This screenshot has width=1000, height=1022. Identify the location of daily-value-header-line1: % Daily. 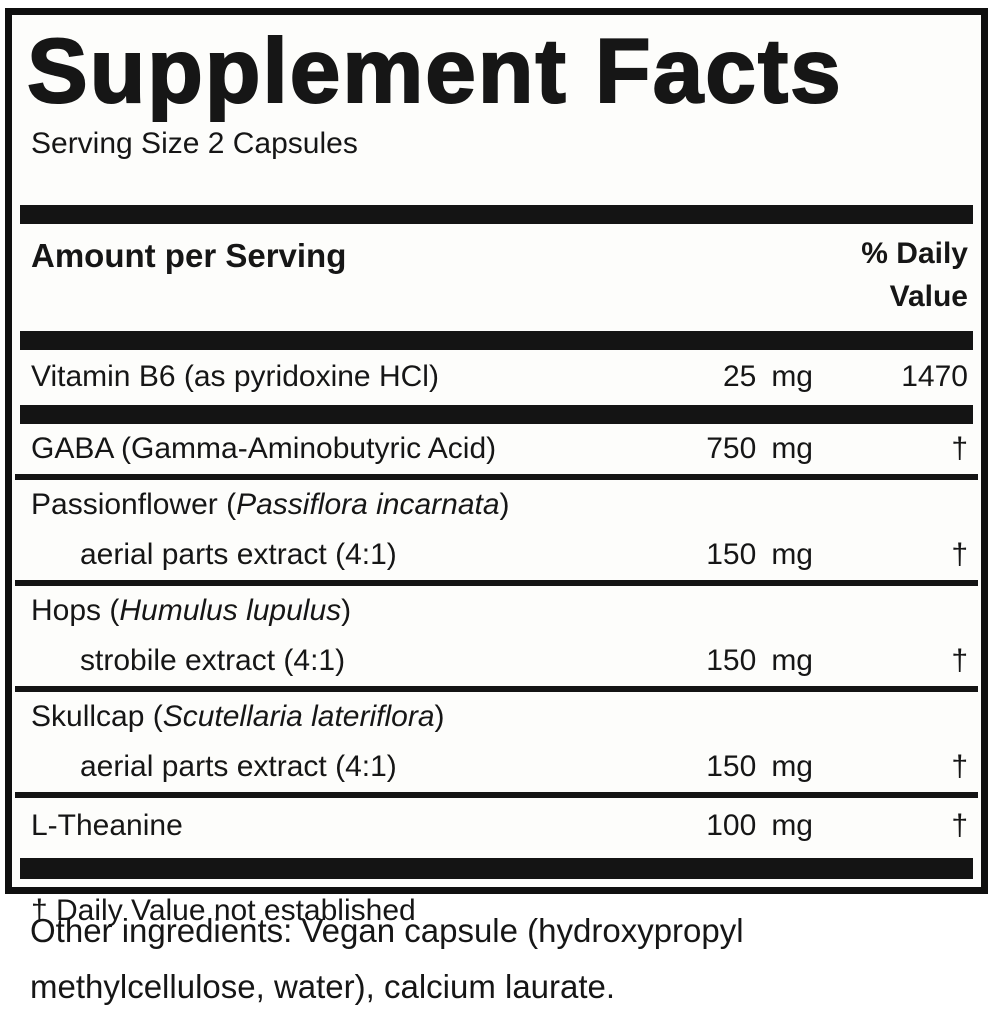
(914, 254).